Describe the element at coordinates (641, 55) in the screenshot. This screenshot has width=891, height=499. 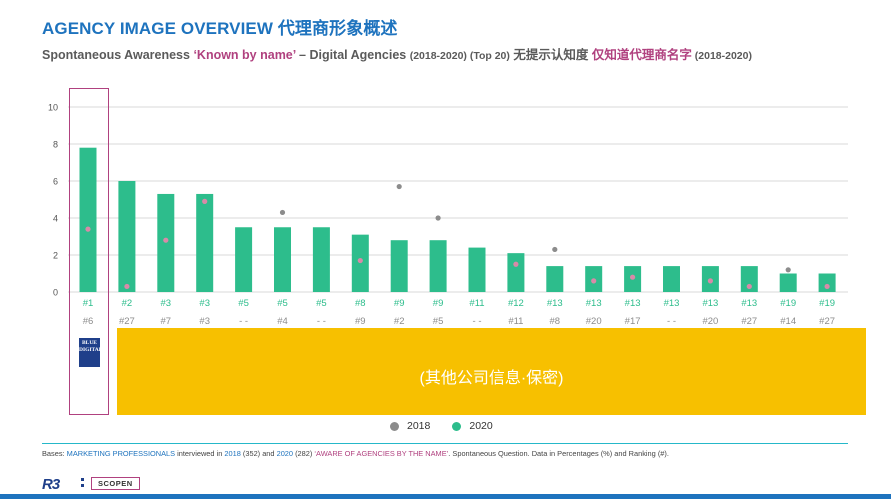
I see `subtitle-part6: 仅知道代理商名字` at that location.